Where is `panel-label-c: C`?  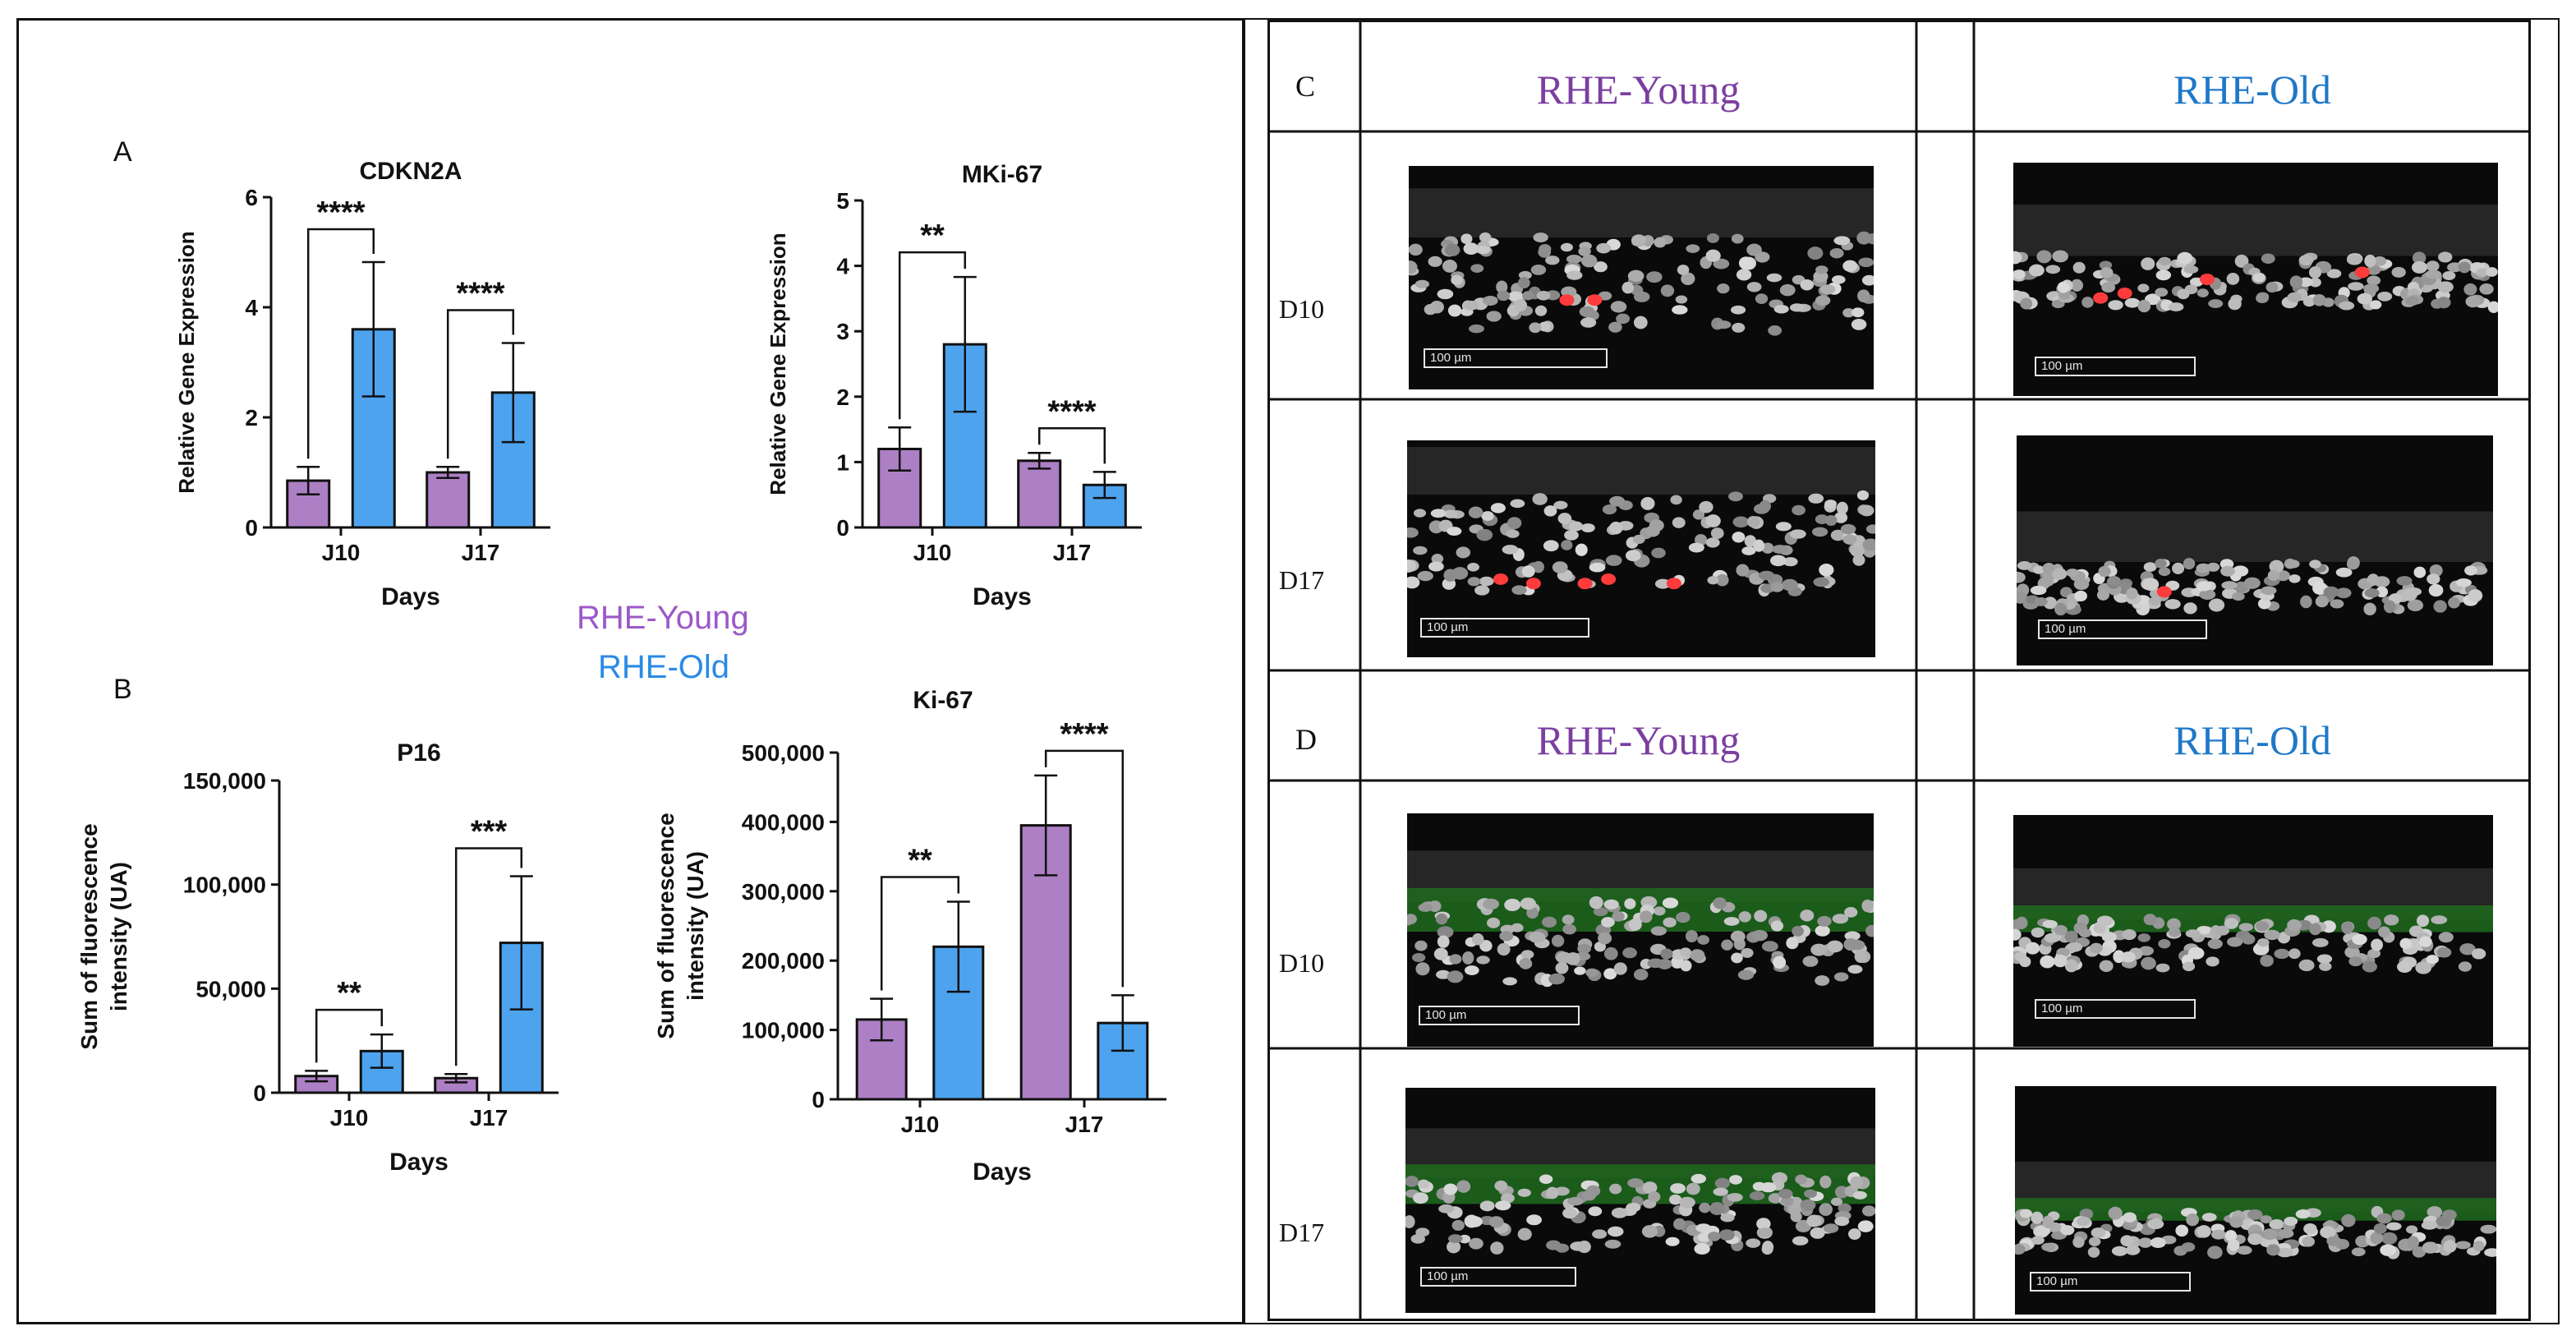 panel-label-c: C is located at coordinates (1305, 86).